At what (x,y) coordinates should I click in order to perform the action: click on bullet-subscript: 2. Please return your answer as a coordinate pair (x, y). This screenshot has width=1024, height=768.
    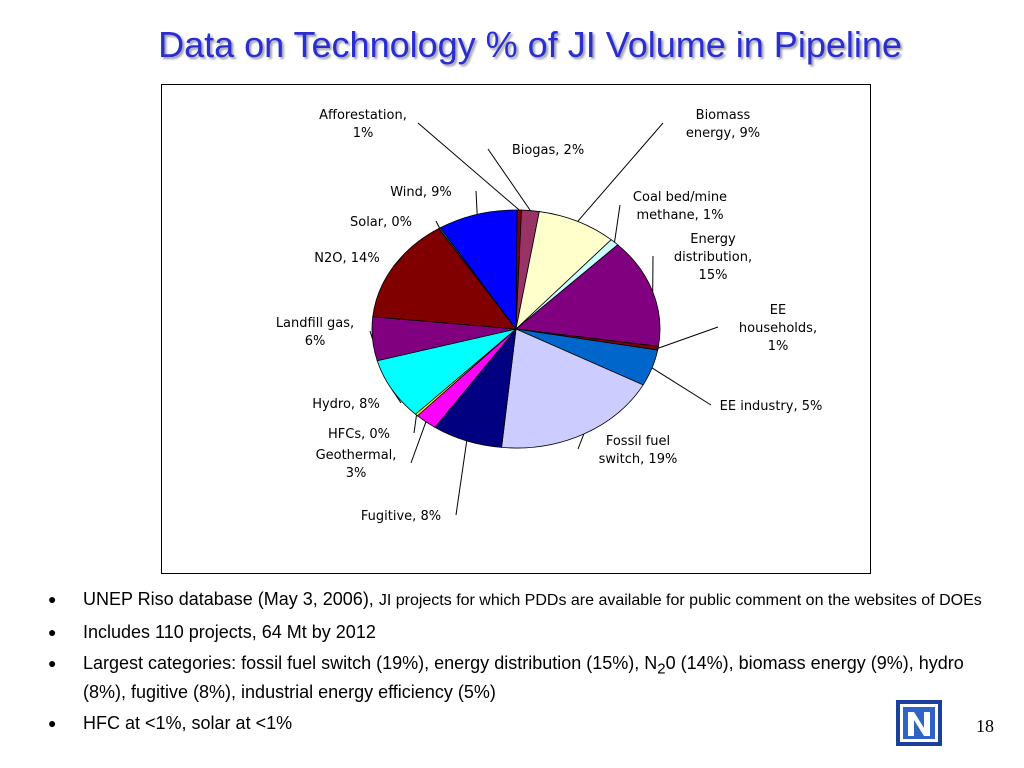
    Looking at the image, I should click on (661, 669).